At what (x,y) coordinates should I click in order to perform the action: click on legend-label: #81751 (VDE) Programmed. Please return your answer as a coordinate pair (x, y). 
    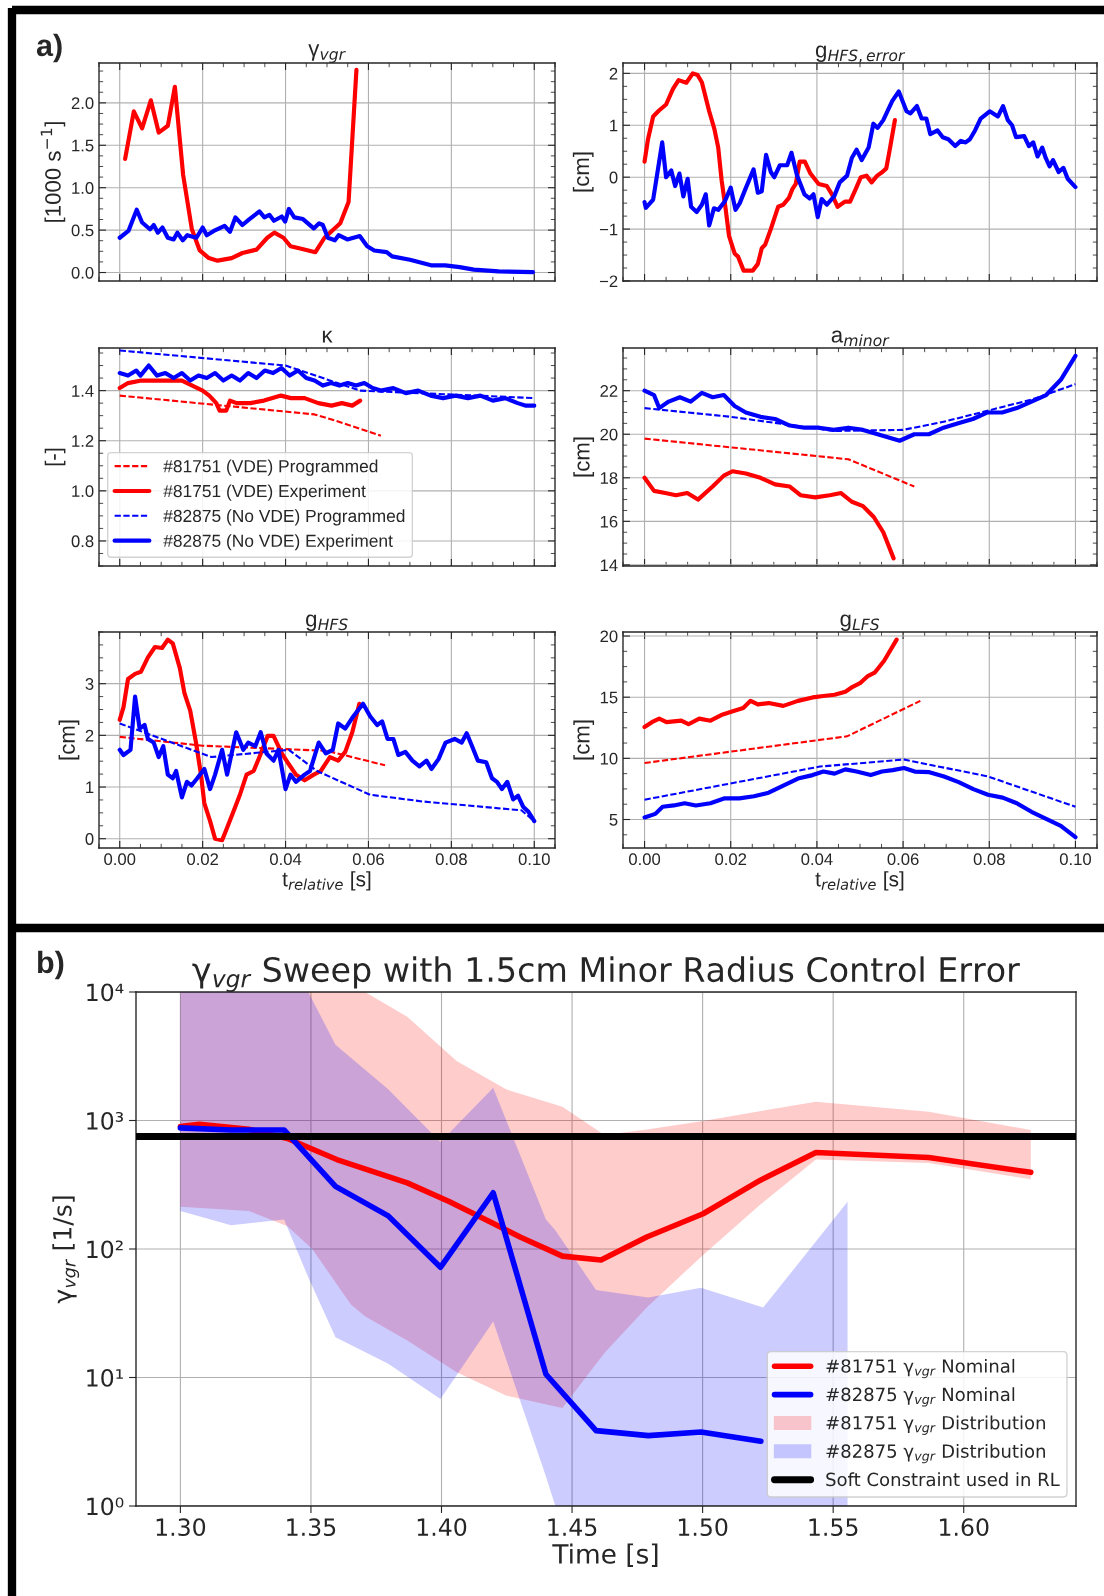
    Looking at the image, I should click on (270, 467).